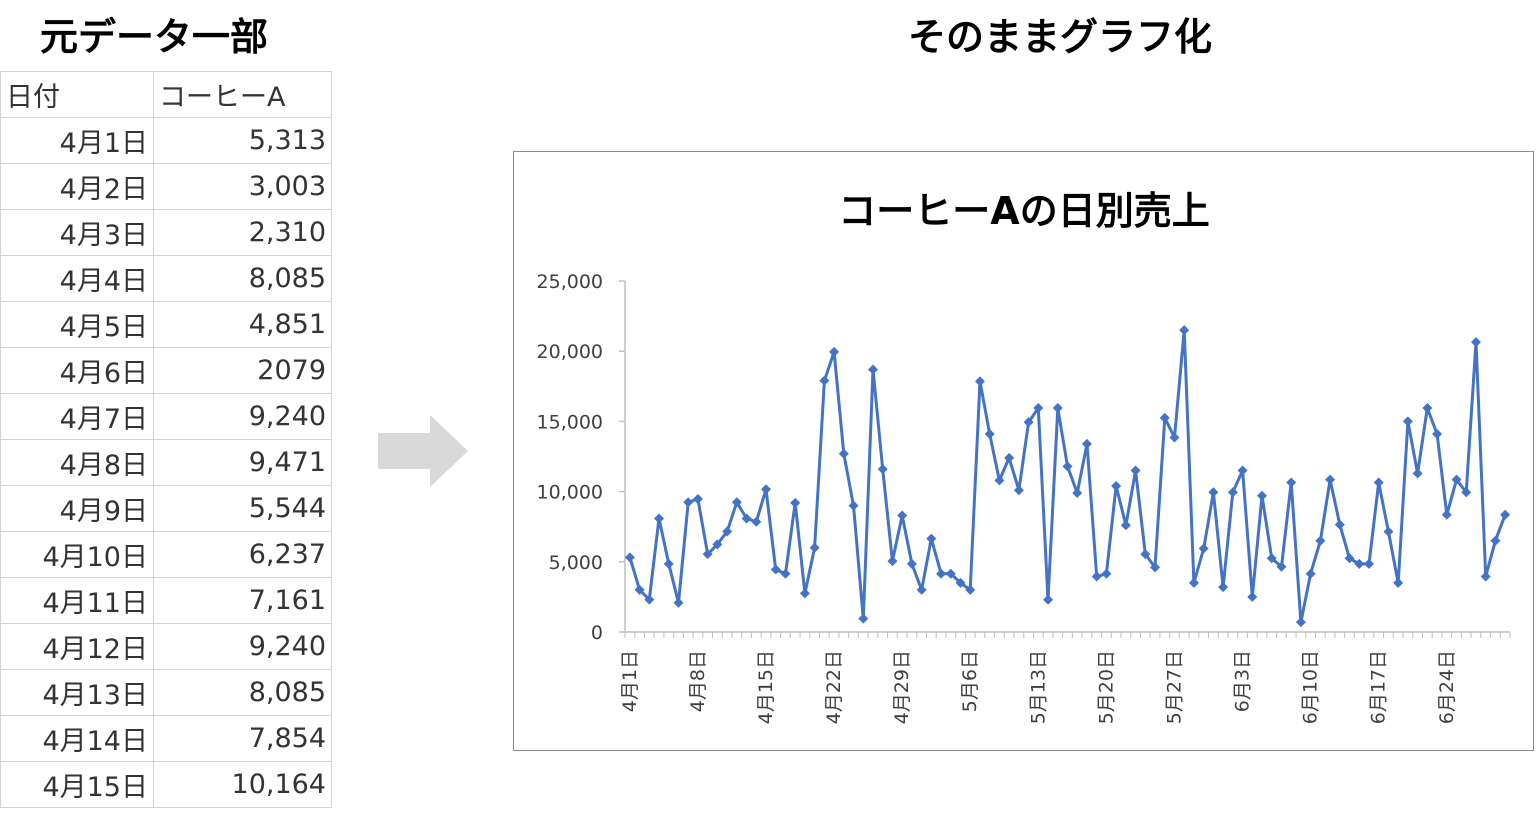 This screenshot has height=832, width=1536. I want to click on chart-section-heading: そのままグラフ化, so click(1060, 37).